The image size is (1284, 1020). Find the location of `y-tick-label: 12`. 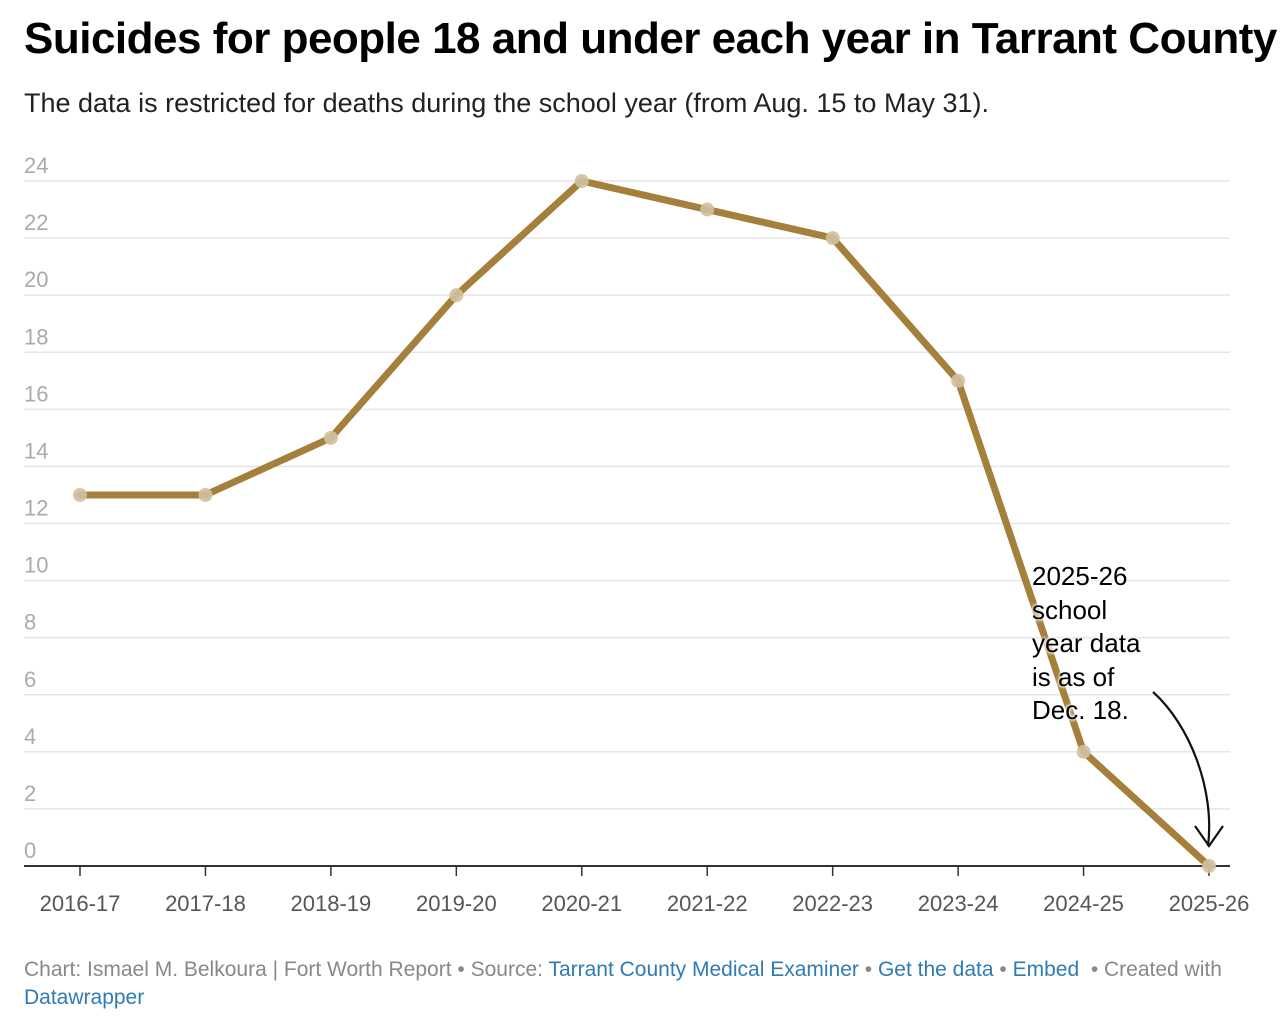

y-tick-label: 12 is located at coordinates (36, 508).